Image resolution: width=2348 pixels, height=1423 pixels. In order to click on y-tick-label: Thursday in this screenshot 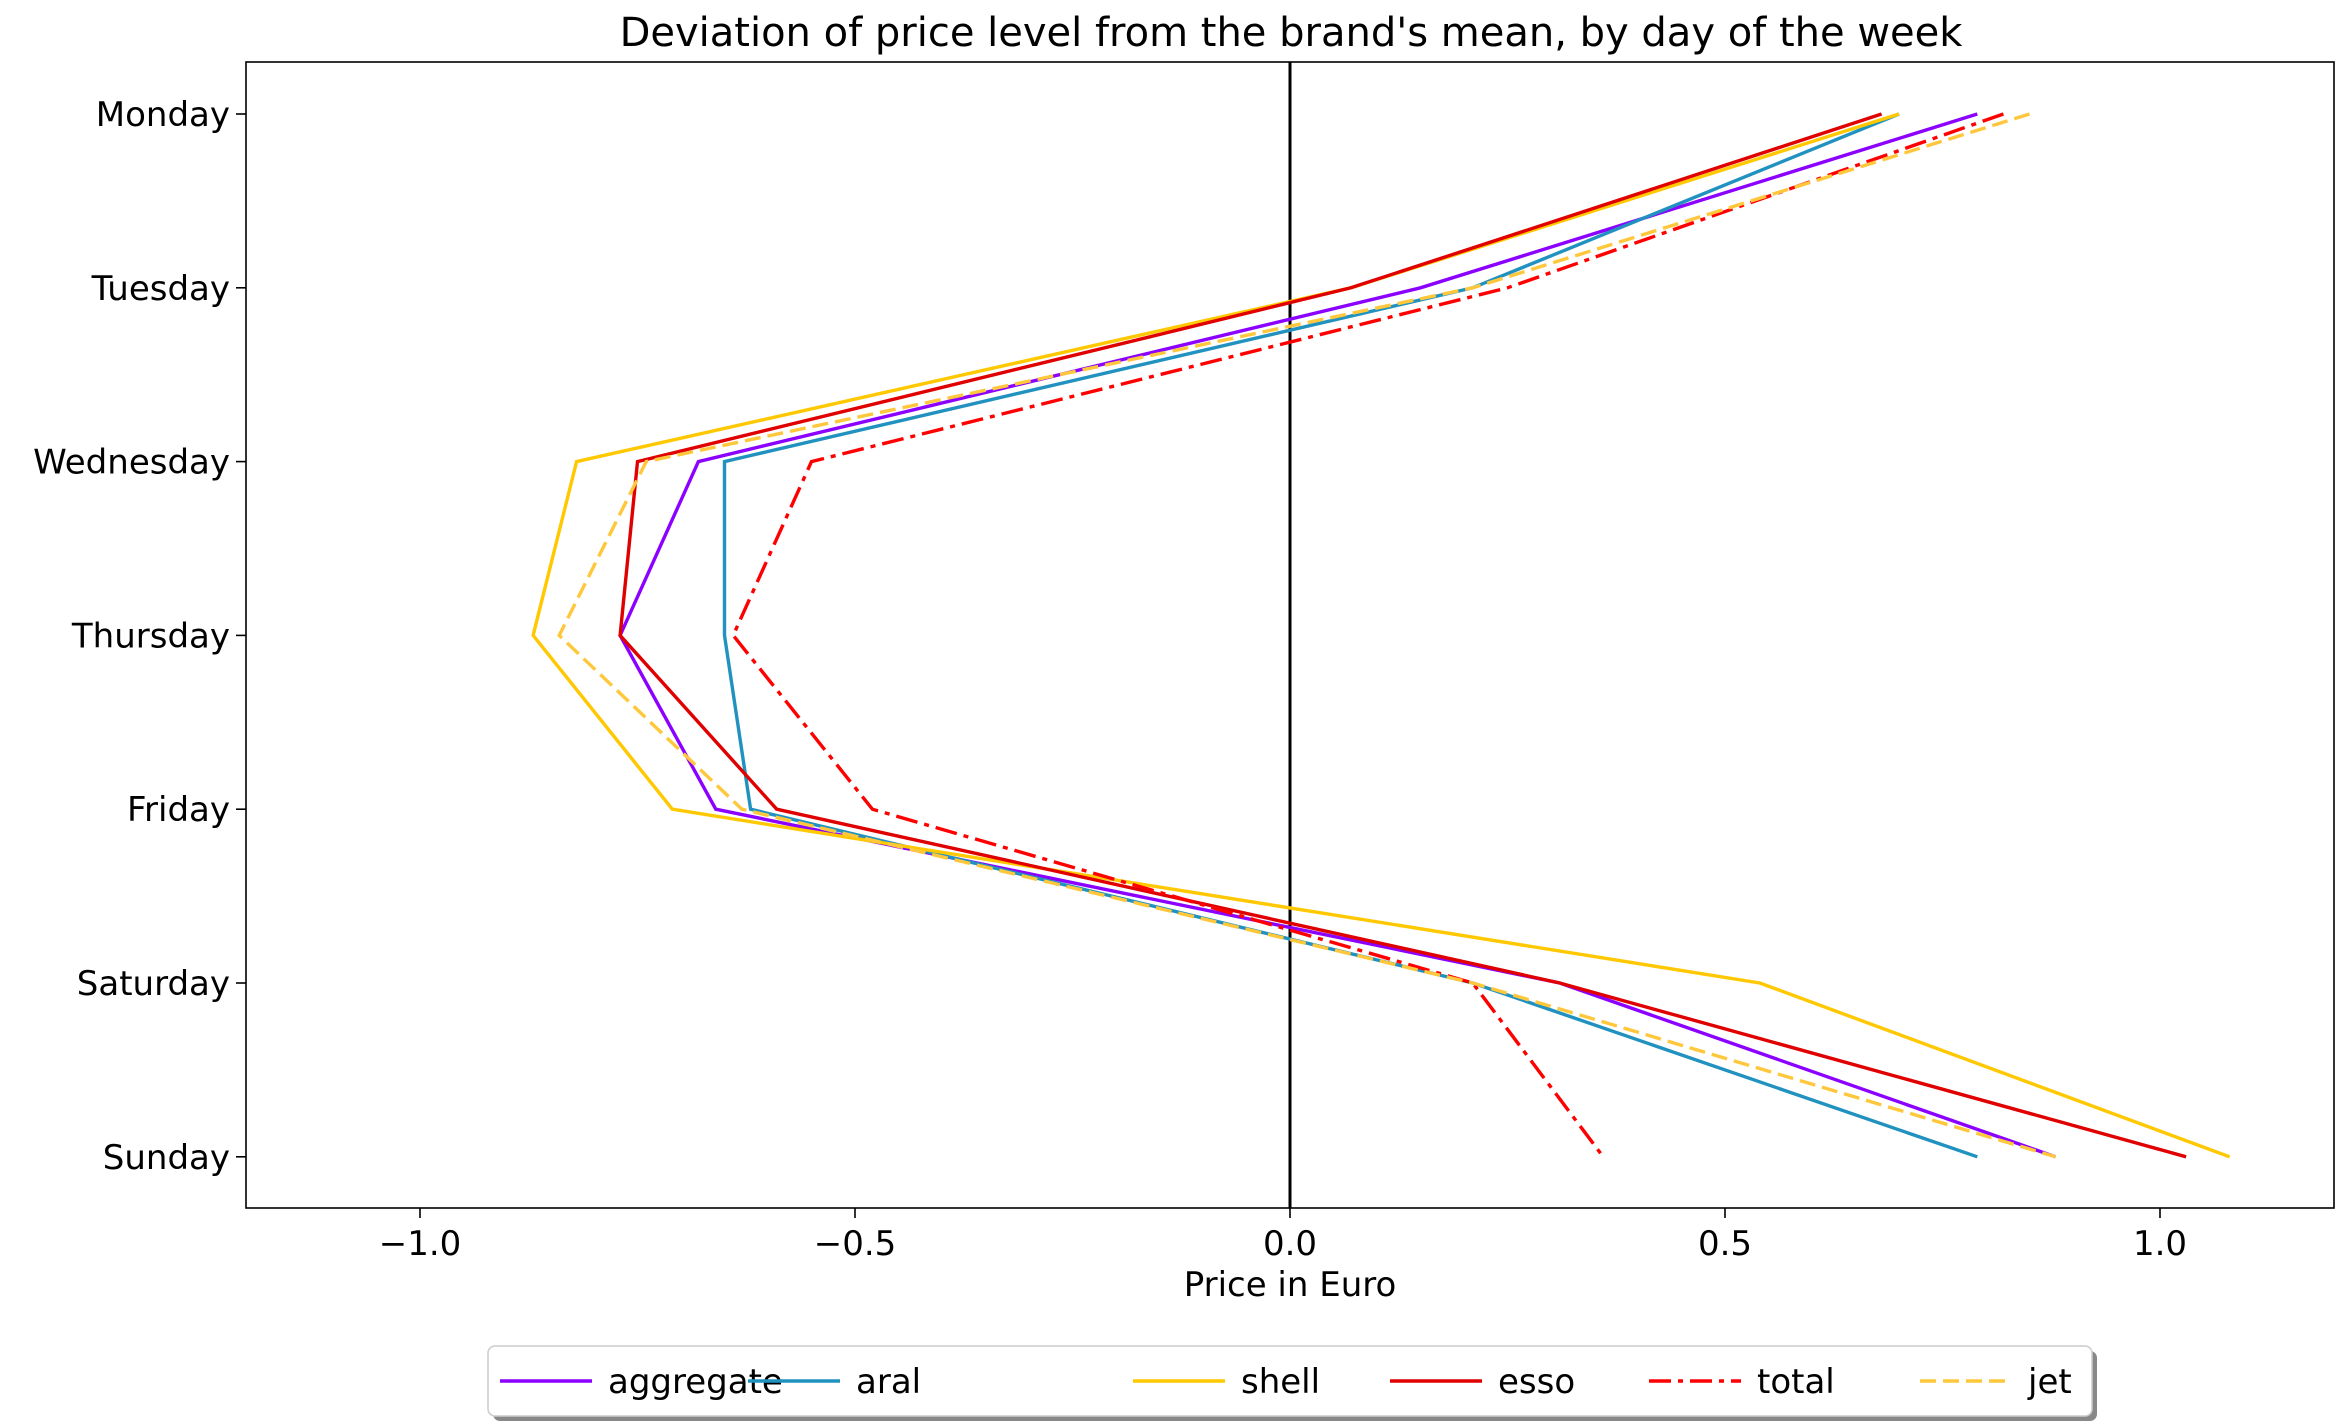, I will do `click(150, 636)`.